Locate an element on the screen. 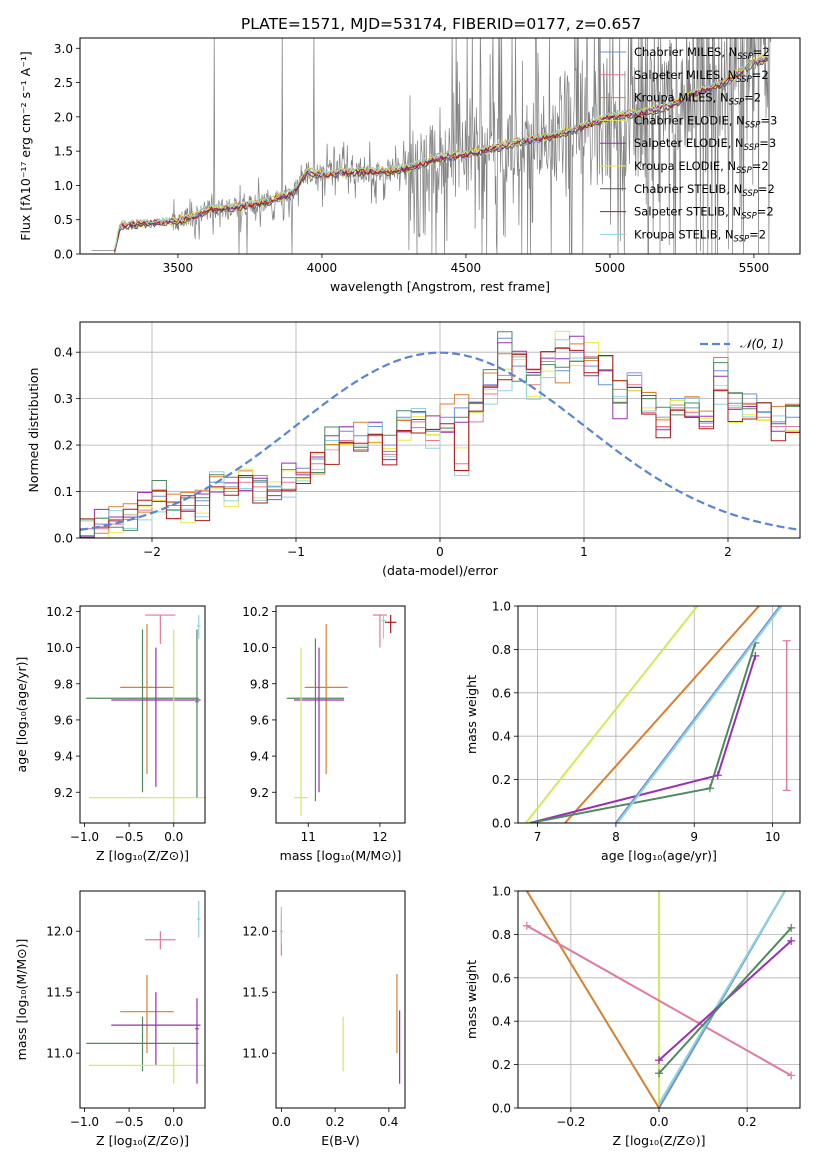 Image resolution: width=819 pixels, height=1170 pixels. x-axis-label: age [log₁₀(age/yr)] is located at coordinates (659, 855).